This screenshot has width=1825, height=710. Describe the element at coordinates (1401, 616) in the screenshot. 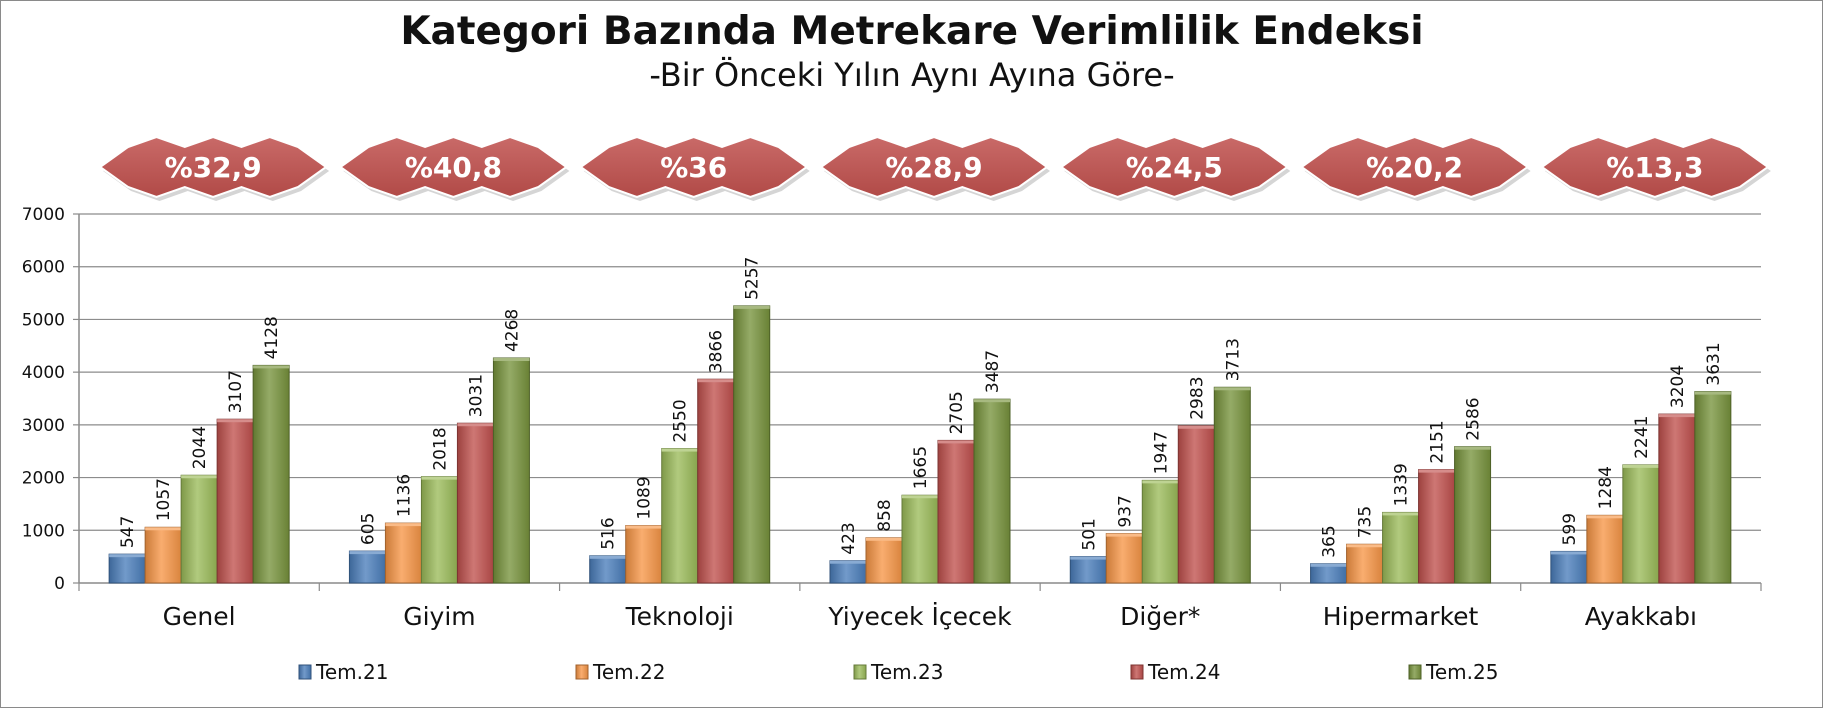

I see `x-category-label: Hipermarket` at that location.